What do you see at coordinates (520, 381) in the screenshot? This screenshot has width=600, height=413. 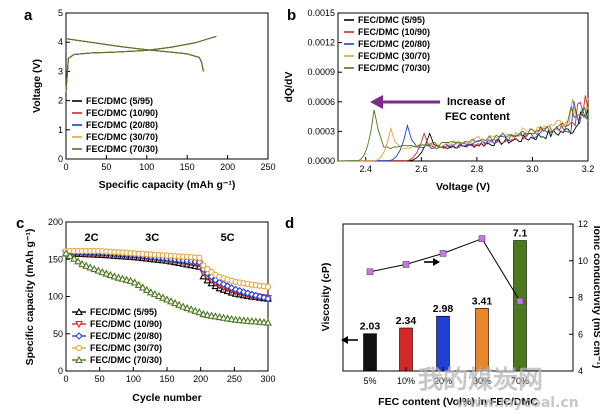 I see `category-label-5: 70%` at bounding box center [520, 381].